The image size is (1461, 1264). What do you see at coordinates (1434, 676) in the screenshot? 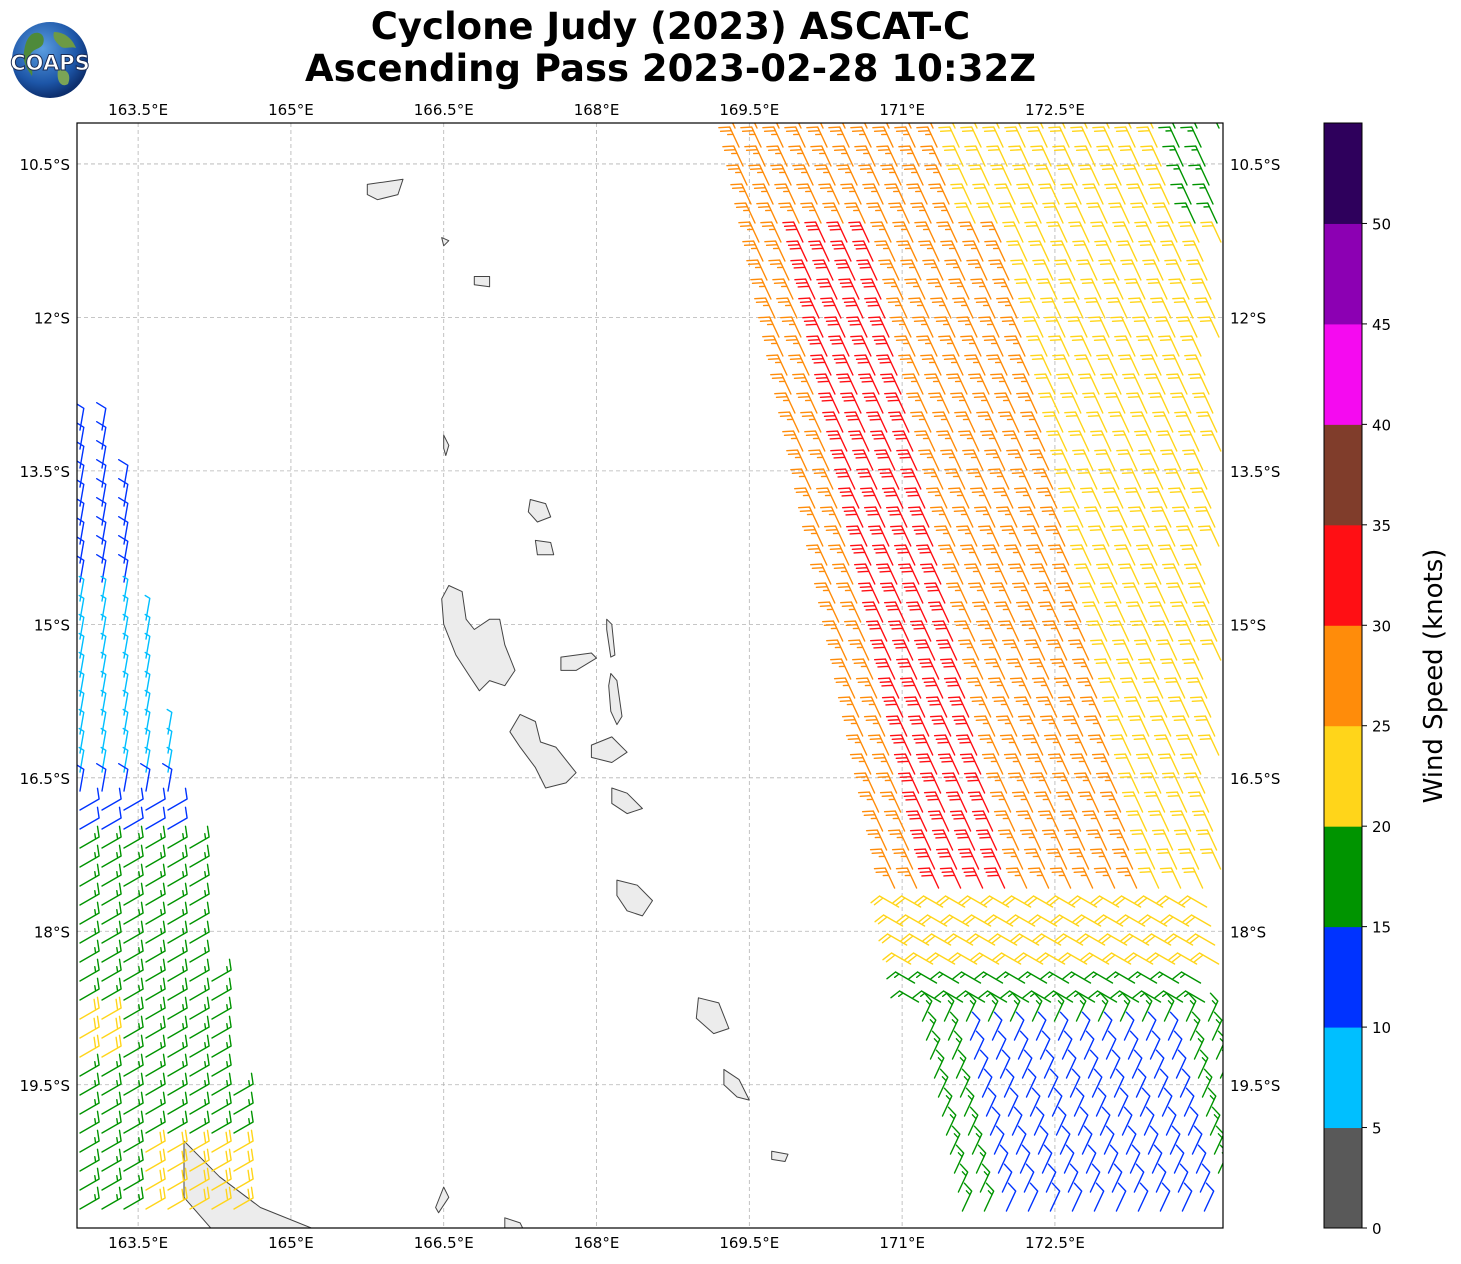
I see `colorbar-title: Wind Speed (knots)` at bounding box center [1434, 676].